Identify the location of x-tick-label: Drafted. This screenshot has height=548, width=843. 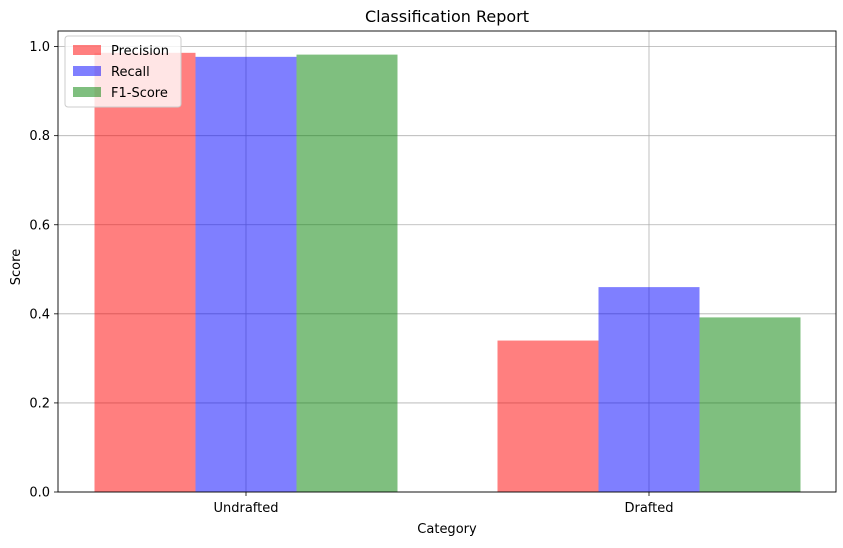
(648, 508).